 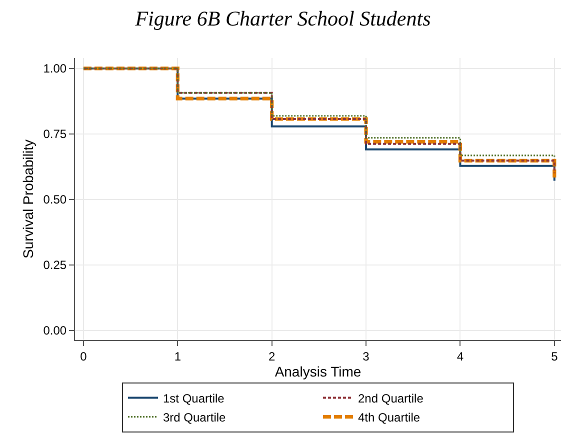 I want to click on x-tick-label: 1, so click(x=178, y=356).